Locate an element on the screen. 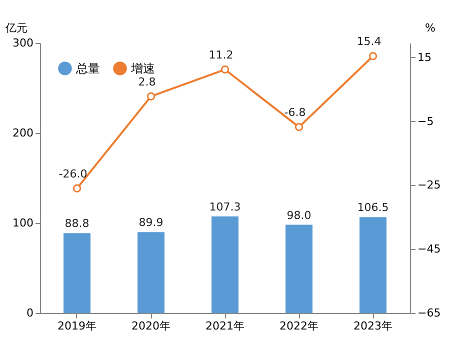  data-label: 98.0 is located at coordinates (299, 215).